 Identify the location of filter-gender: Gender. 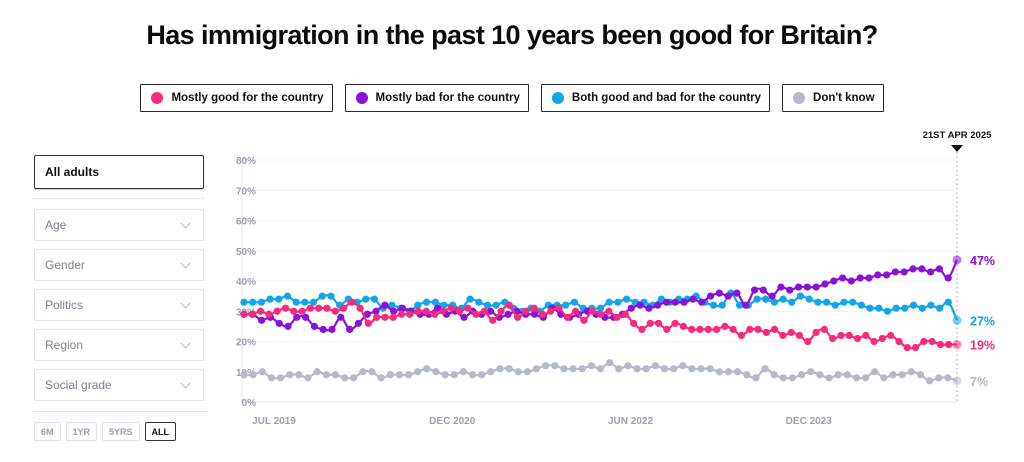
(119, 265).